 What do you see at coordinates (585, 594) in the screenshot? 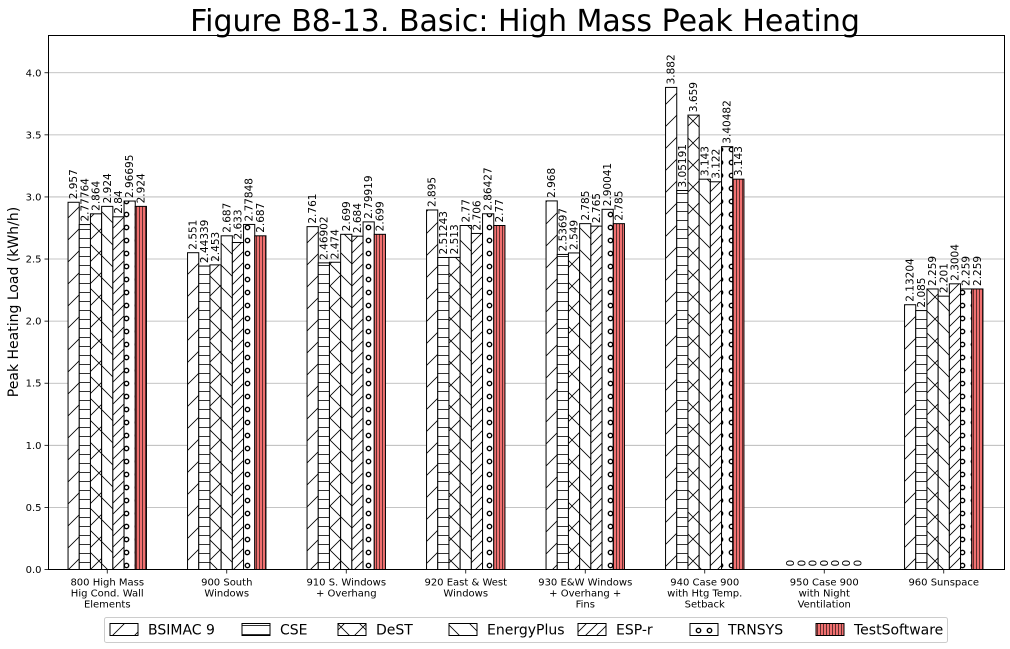
I see `x-tick-label: + Overhang +` at bounding box center [585, 594].